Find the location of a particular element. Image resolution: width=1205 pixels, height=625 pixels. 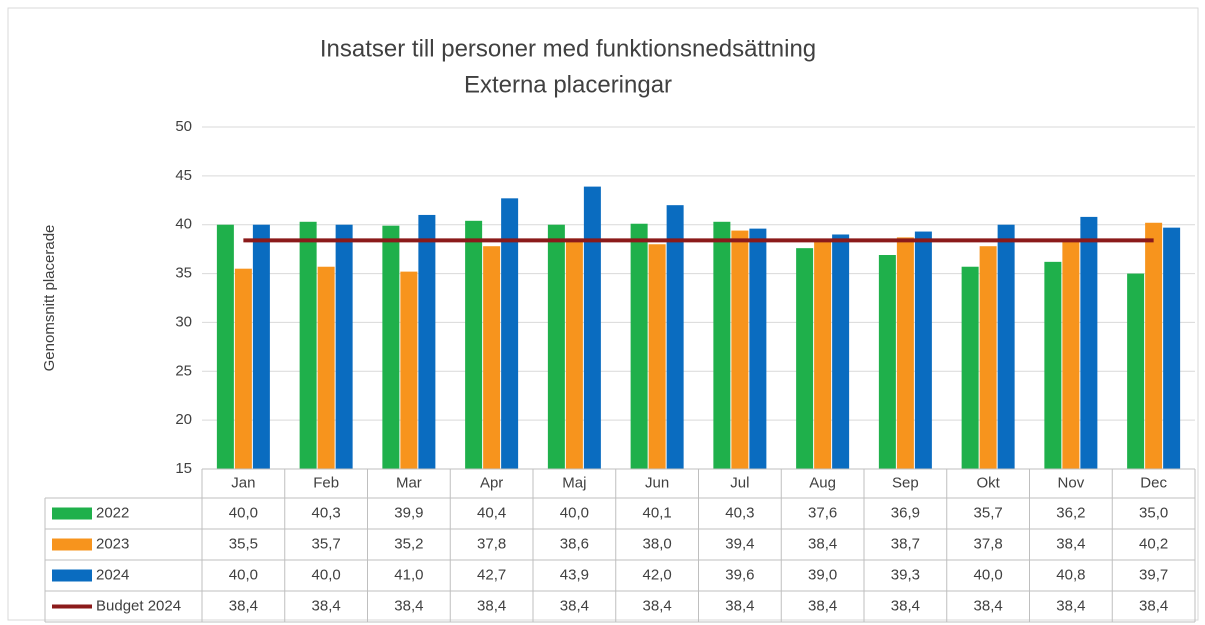

table-value: 38,7 is located at coordinates (905, 543).